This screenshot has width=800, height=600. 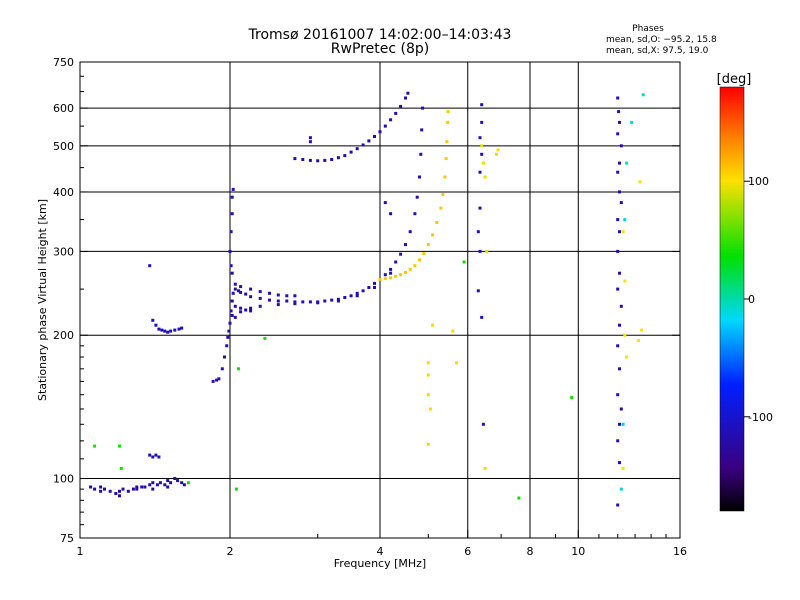 What do you see at coordinates (380, 49) in the screenshot?
I see `chart-subtitle: RwPretec (8p)` at bounding box center [380, 49].